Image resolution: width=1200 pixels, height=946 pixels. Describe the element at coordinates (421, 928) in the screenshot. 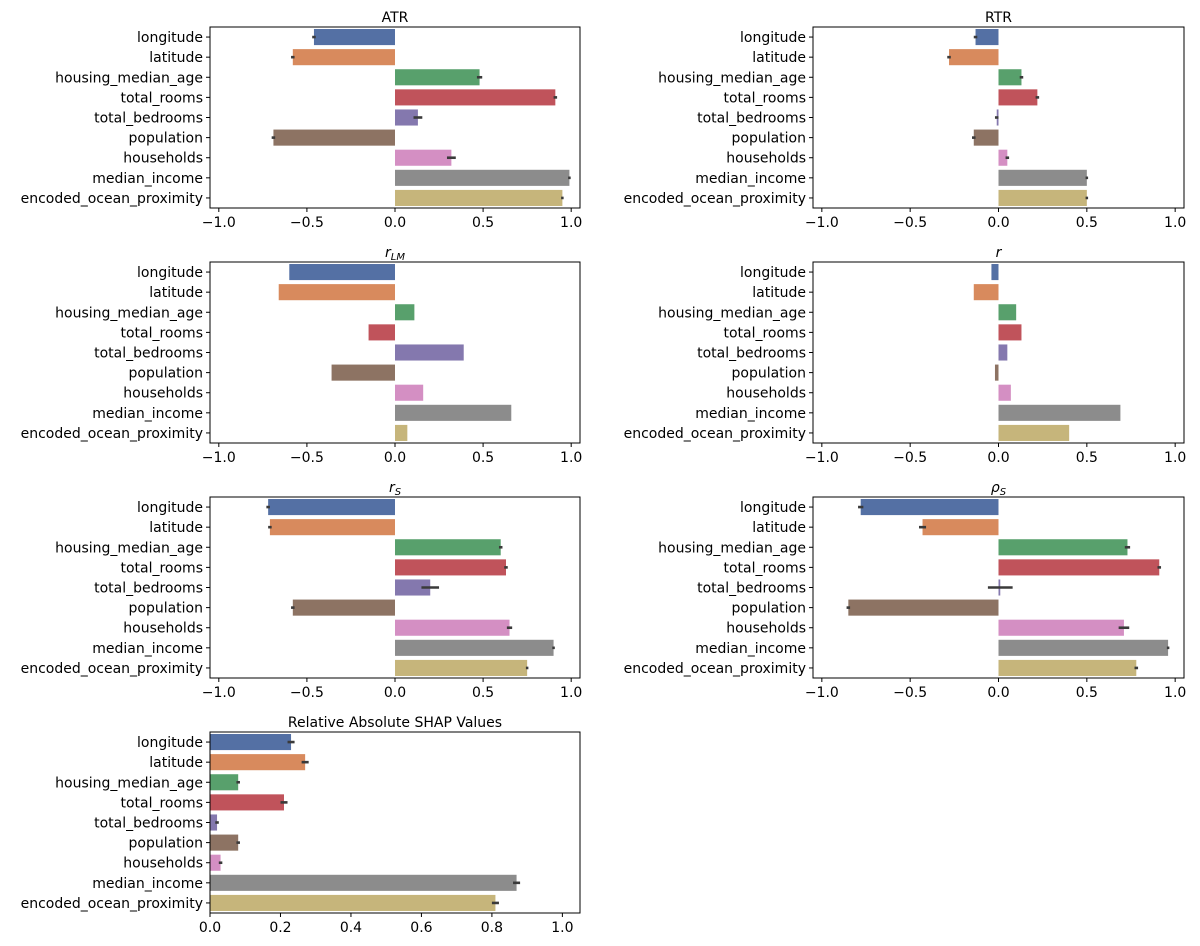

I see `x-tick-label: 0.6` at that location.